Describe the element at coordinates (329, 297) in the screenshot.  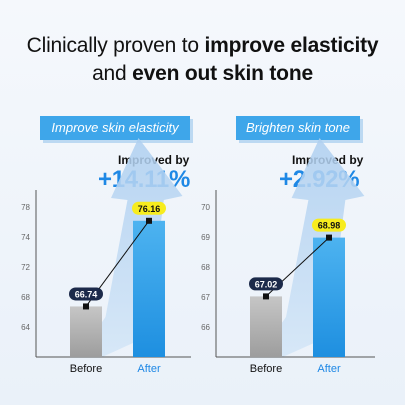
I see `chart-2-bar-after` at that location.